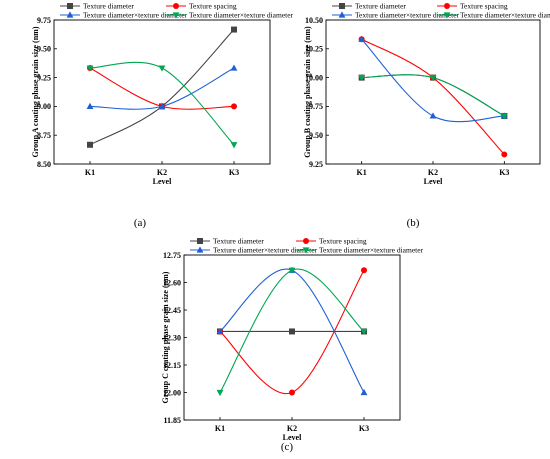 This screenshot has height=459, width=550. Describe the element at coordinates (172, 310) in the screenshot. I see `y-tick-label: 12.45` at that location.